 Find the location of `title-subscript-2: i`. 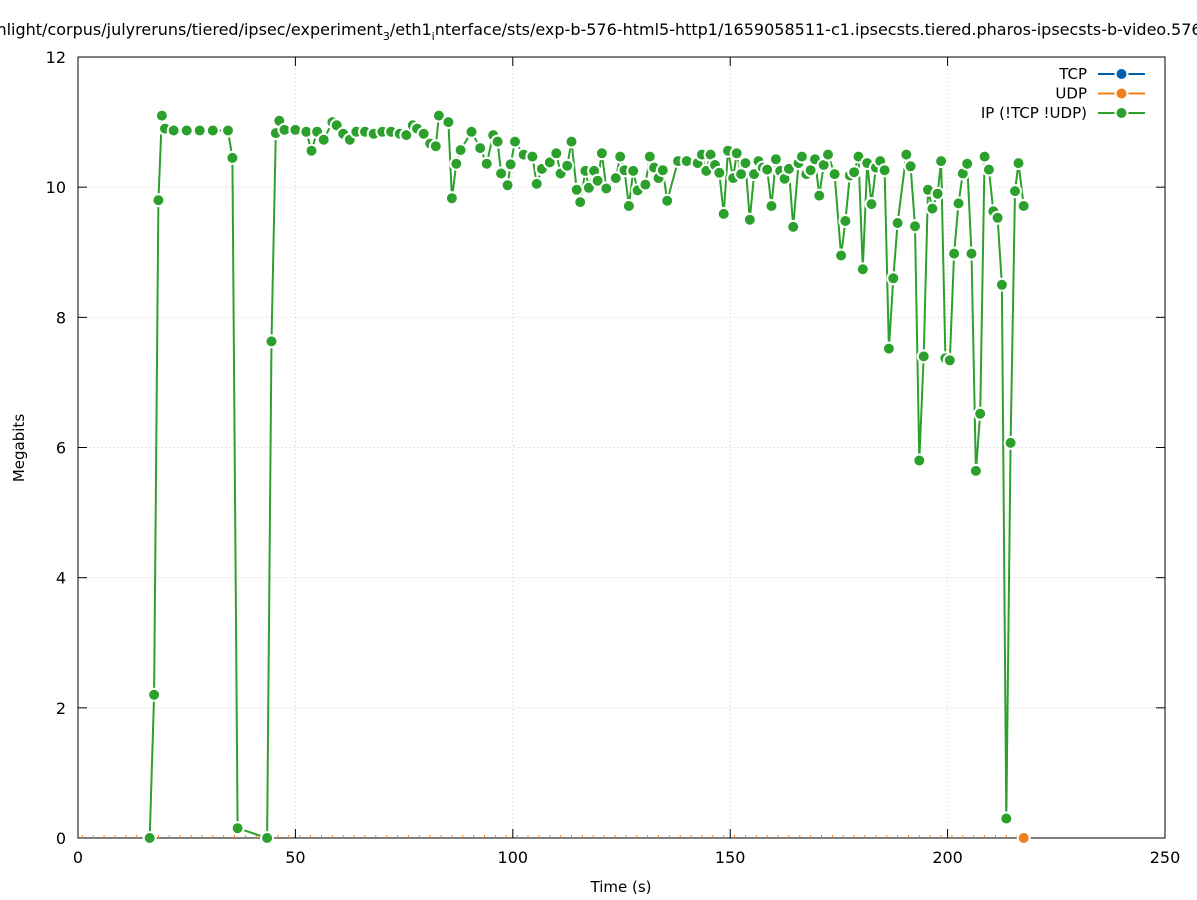

title-subscript-2: i is located at coordinates (433, 36).